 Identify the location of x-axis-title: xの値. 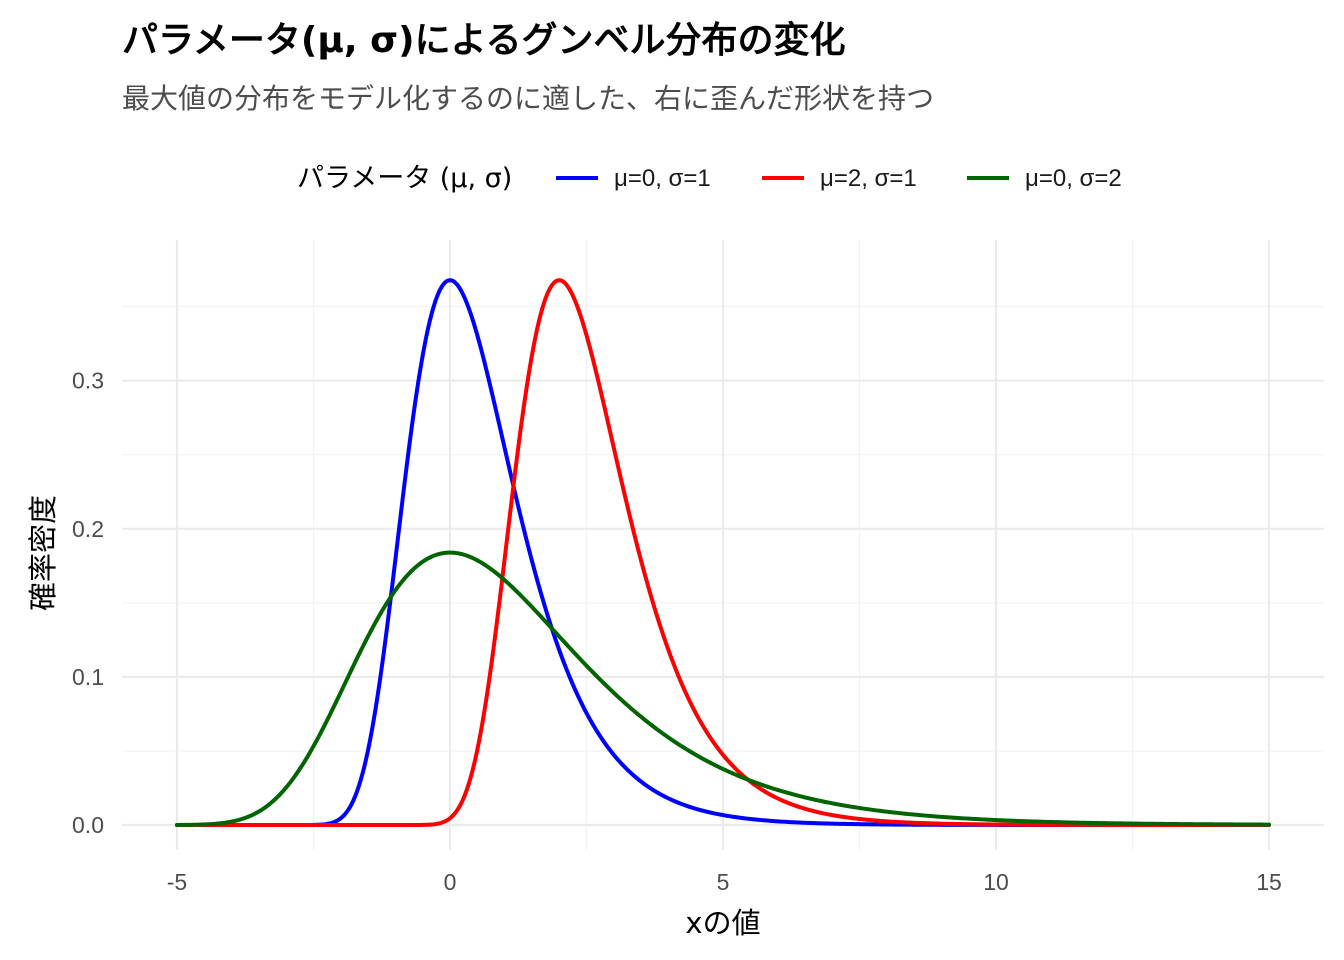
(722, 923).